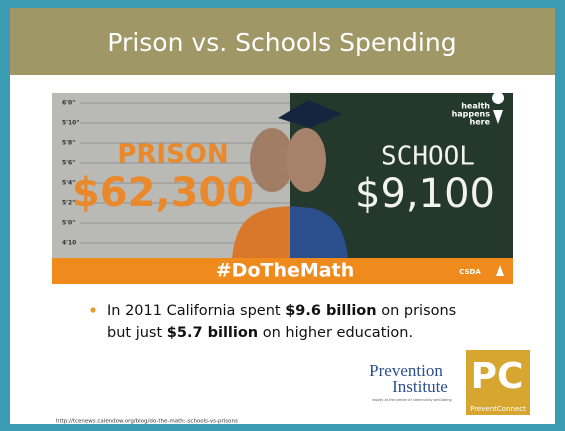 Image resolution: width=565 pixels, height=431 pixels. I want to click on text-run: on prisons, so click(417, 311).